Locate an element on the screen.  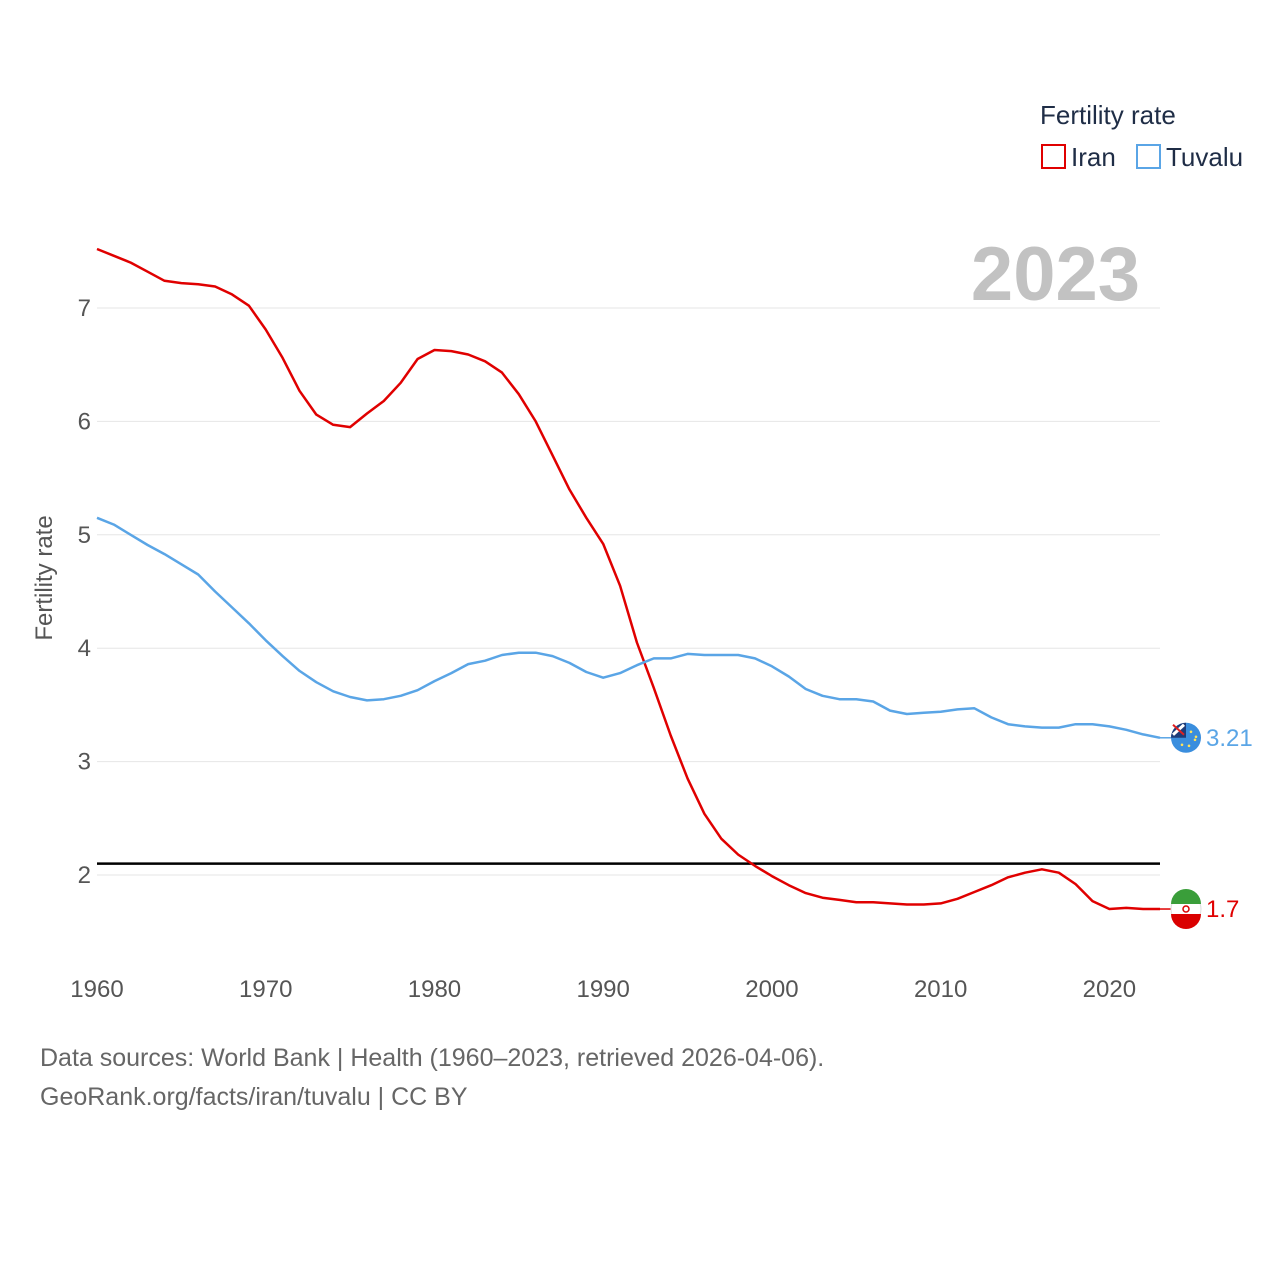
end-marker-tuvalu is located at coordinates (1186, 737).